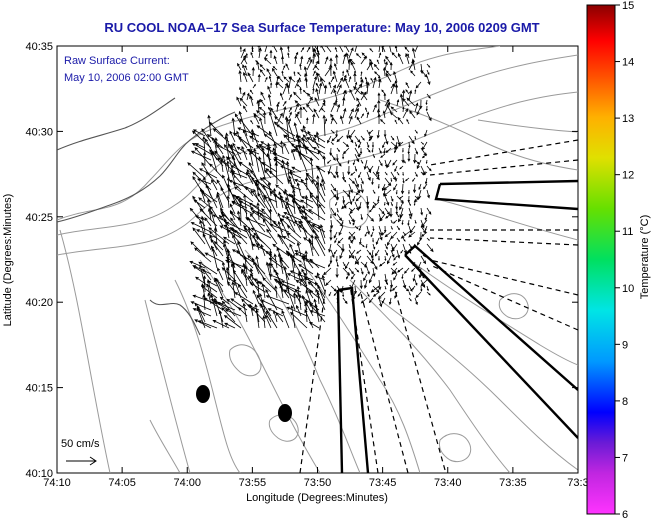  Describe the element at coordinates (187, 483) in the screenshot. I see `x-tick-label: 74:00` at that location.